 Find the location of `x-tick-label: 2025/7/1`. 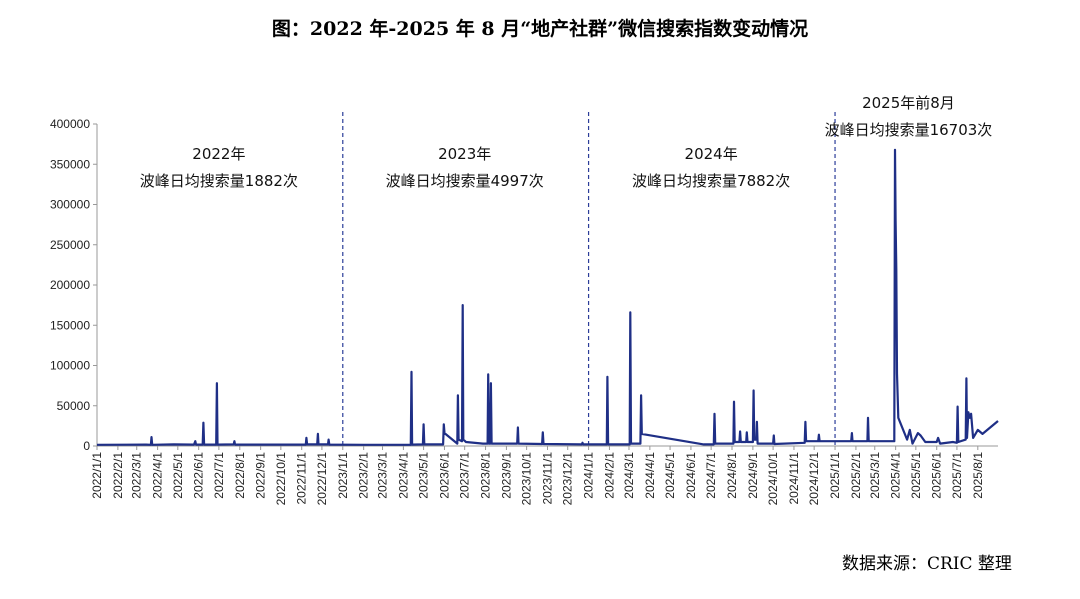

x-tick-label: 2025/7/1 is located at coordinates (957, 475).